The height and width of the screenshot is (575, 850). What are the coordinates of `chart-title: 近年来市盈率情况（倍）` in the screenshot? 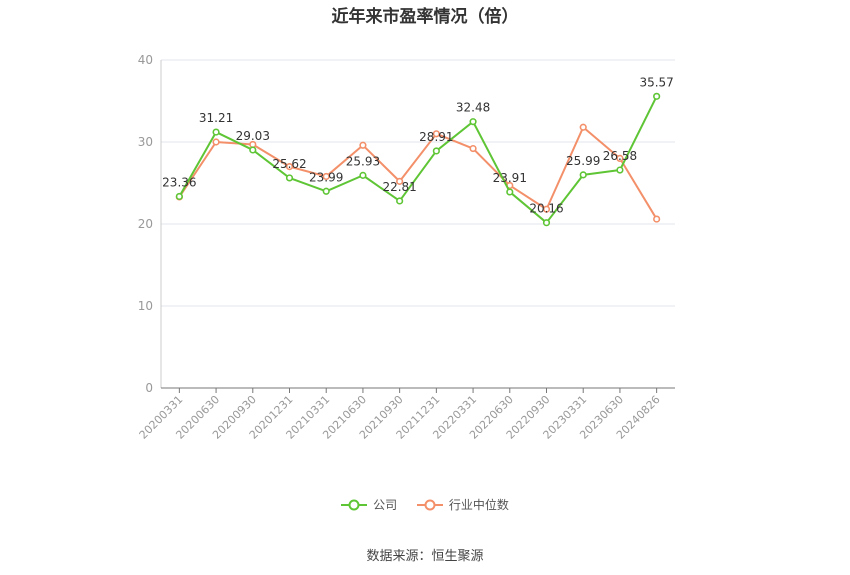 It's located at (425, 17).